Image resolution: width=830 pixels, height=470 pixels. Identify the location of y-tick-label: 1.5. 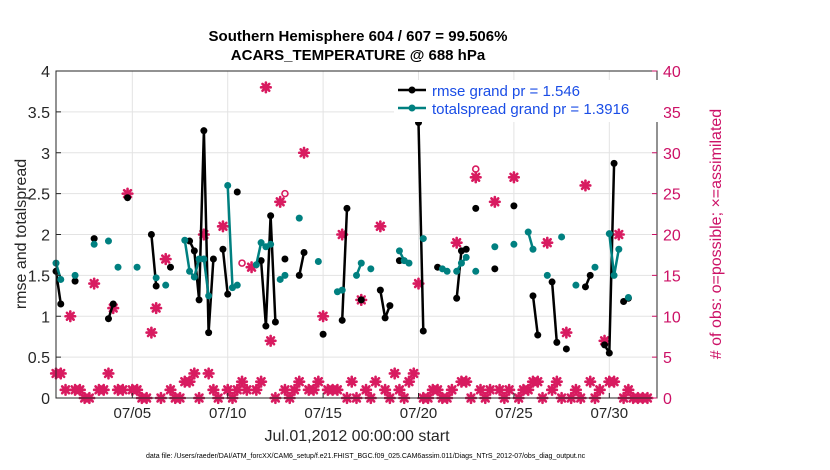
(39, 276).